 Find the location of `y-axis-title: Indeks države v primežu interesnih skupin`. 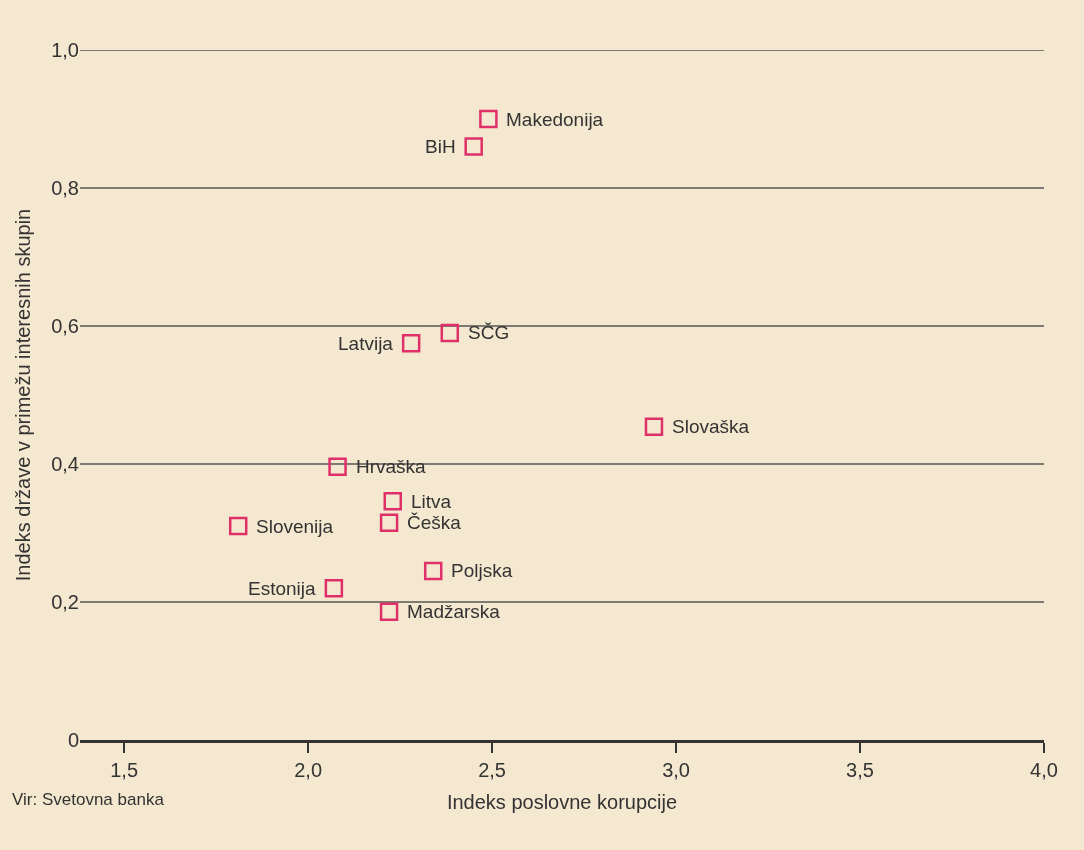

y-axis-title: Indeks države v primežu interesnih skupin is located at coordinates (22, 395).